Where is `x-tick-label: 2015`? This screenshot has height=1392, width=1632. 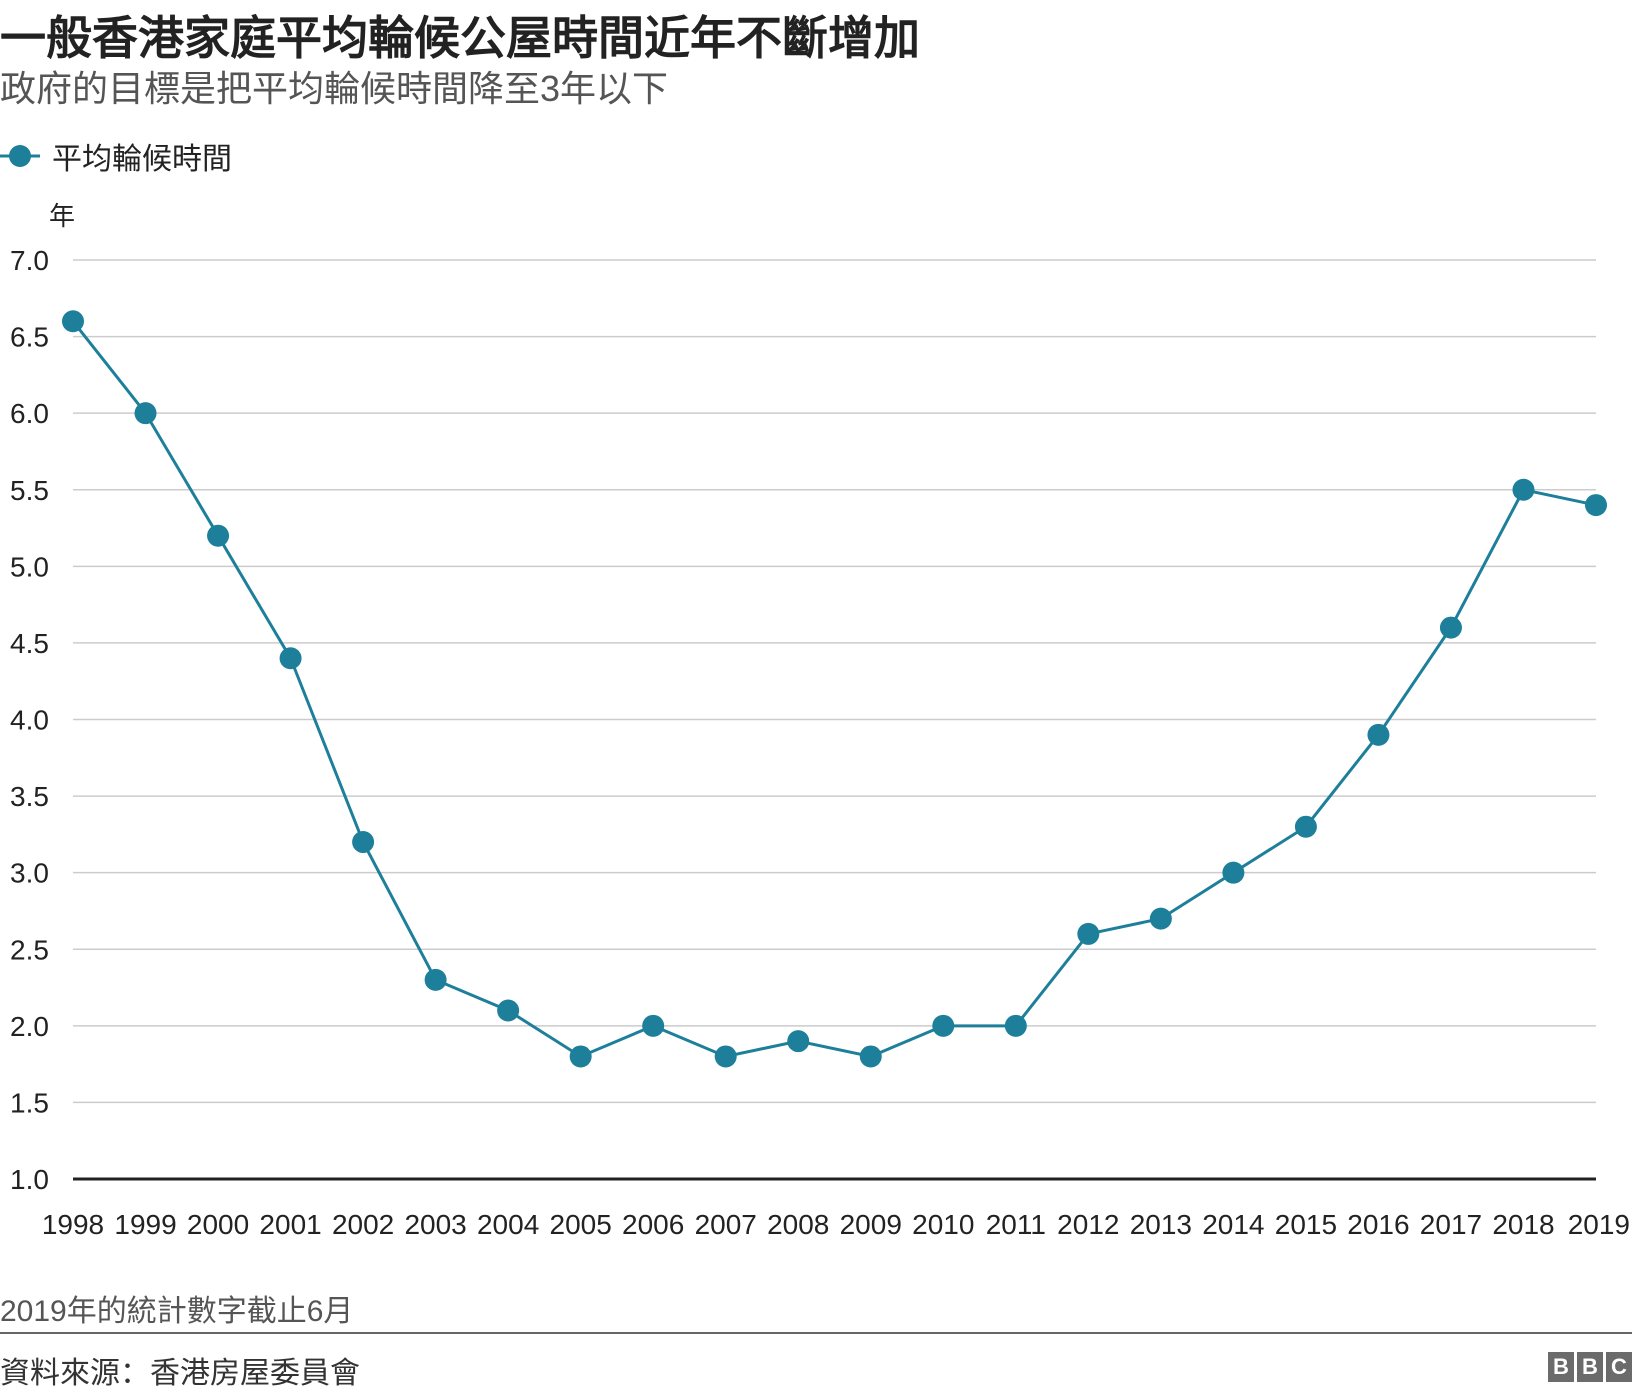
x-tick-label: 2015 is located at coordinates (1306, 1224).